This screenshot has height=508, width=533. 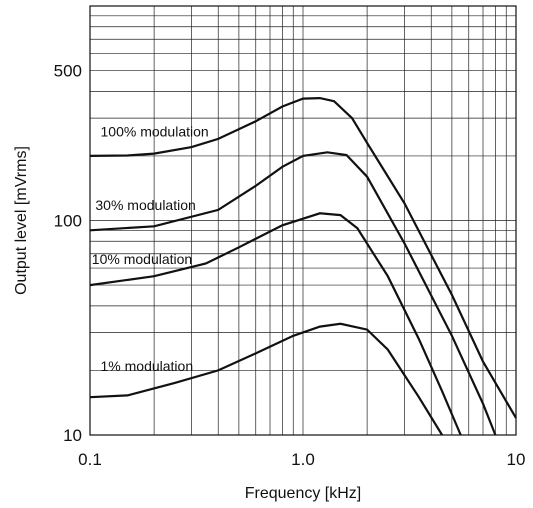 I want to click on series-label-1: 30% modulation, so click(x=145, y=205).